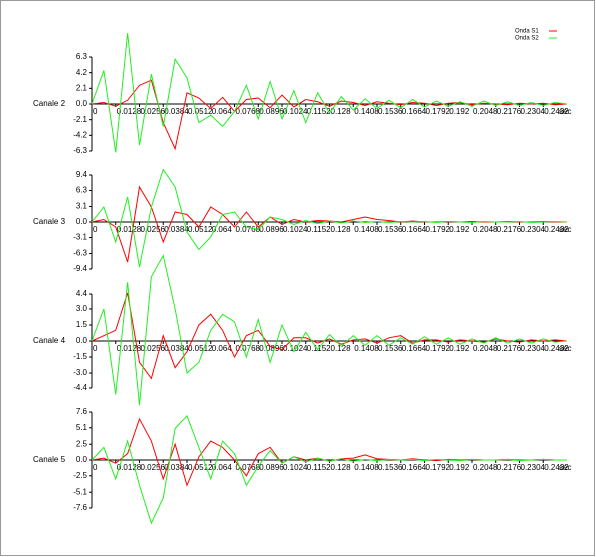 Image resolution: width=596 pixels, height=557 pixels. What do you see at coordinates (80, 475) in the screenshot?
I see `y-tick-label: -2.5` at bounding box center [80, 475].